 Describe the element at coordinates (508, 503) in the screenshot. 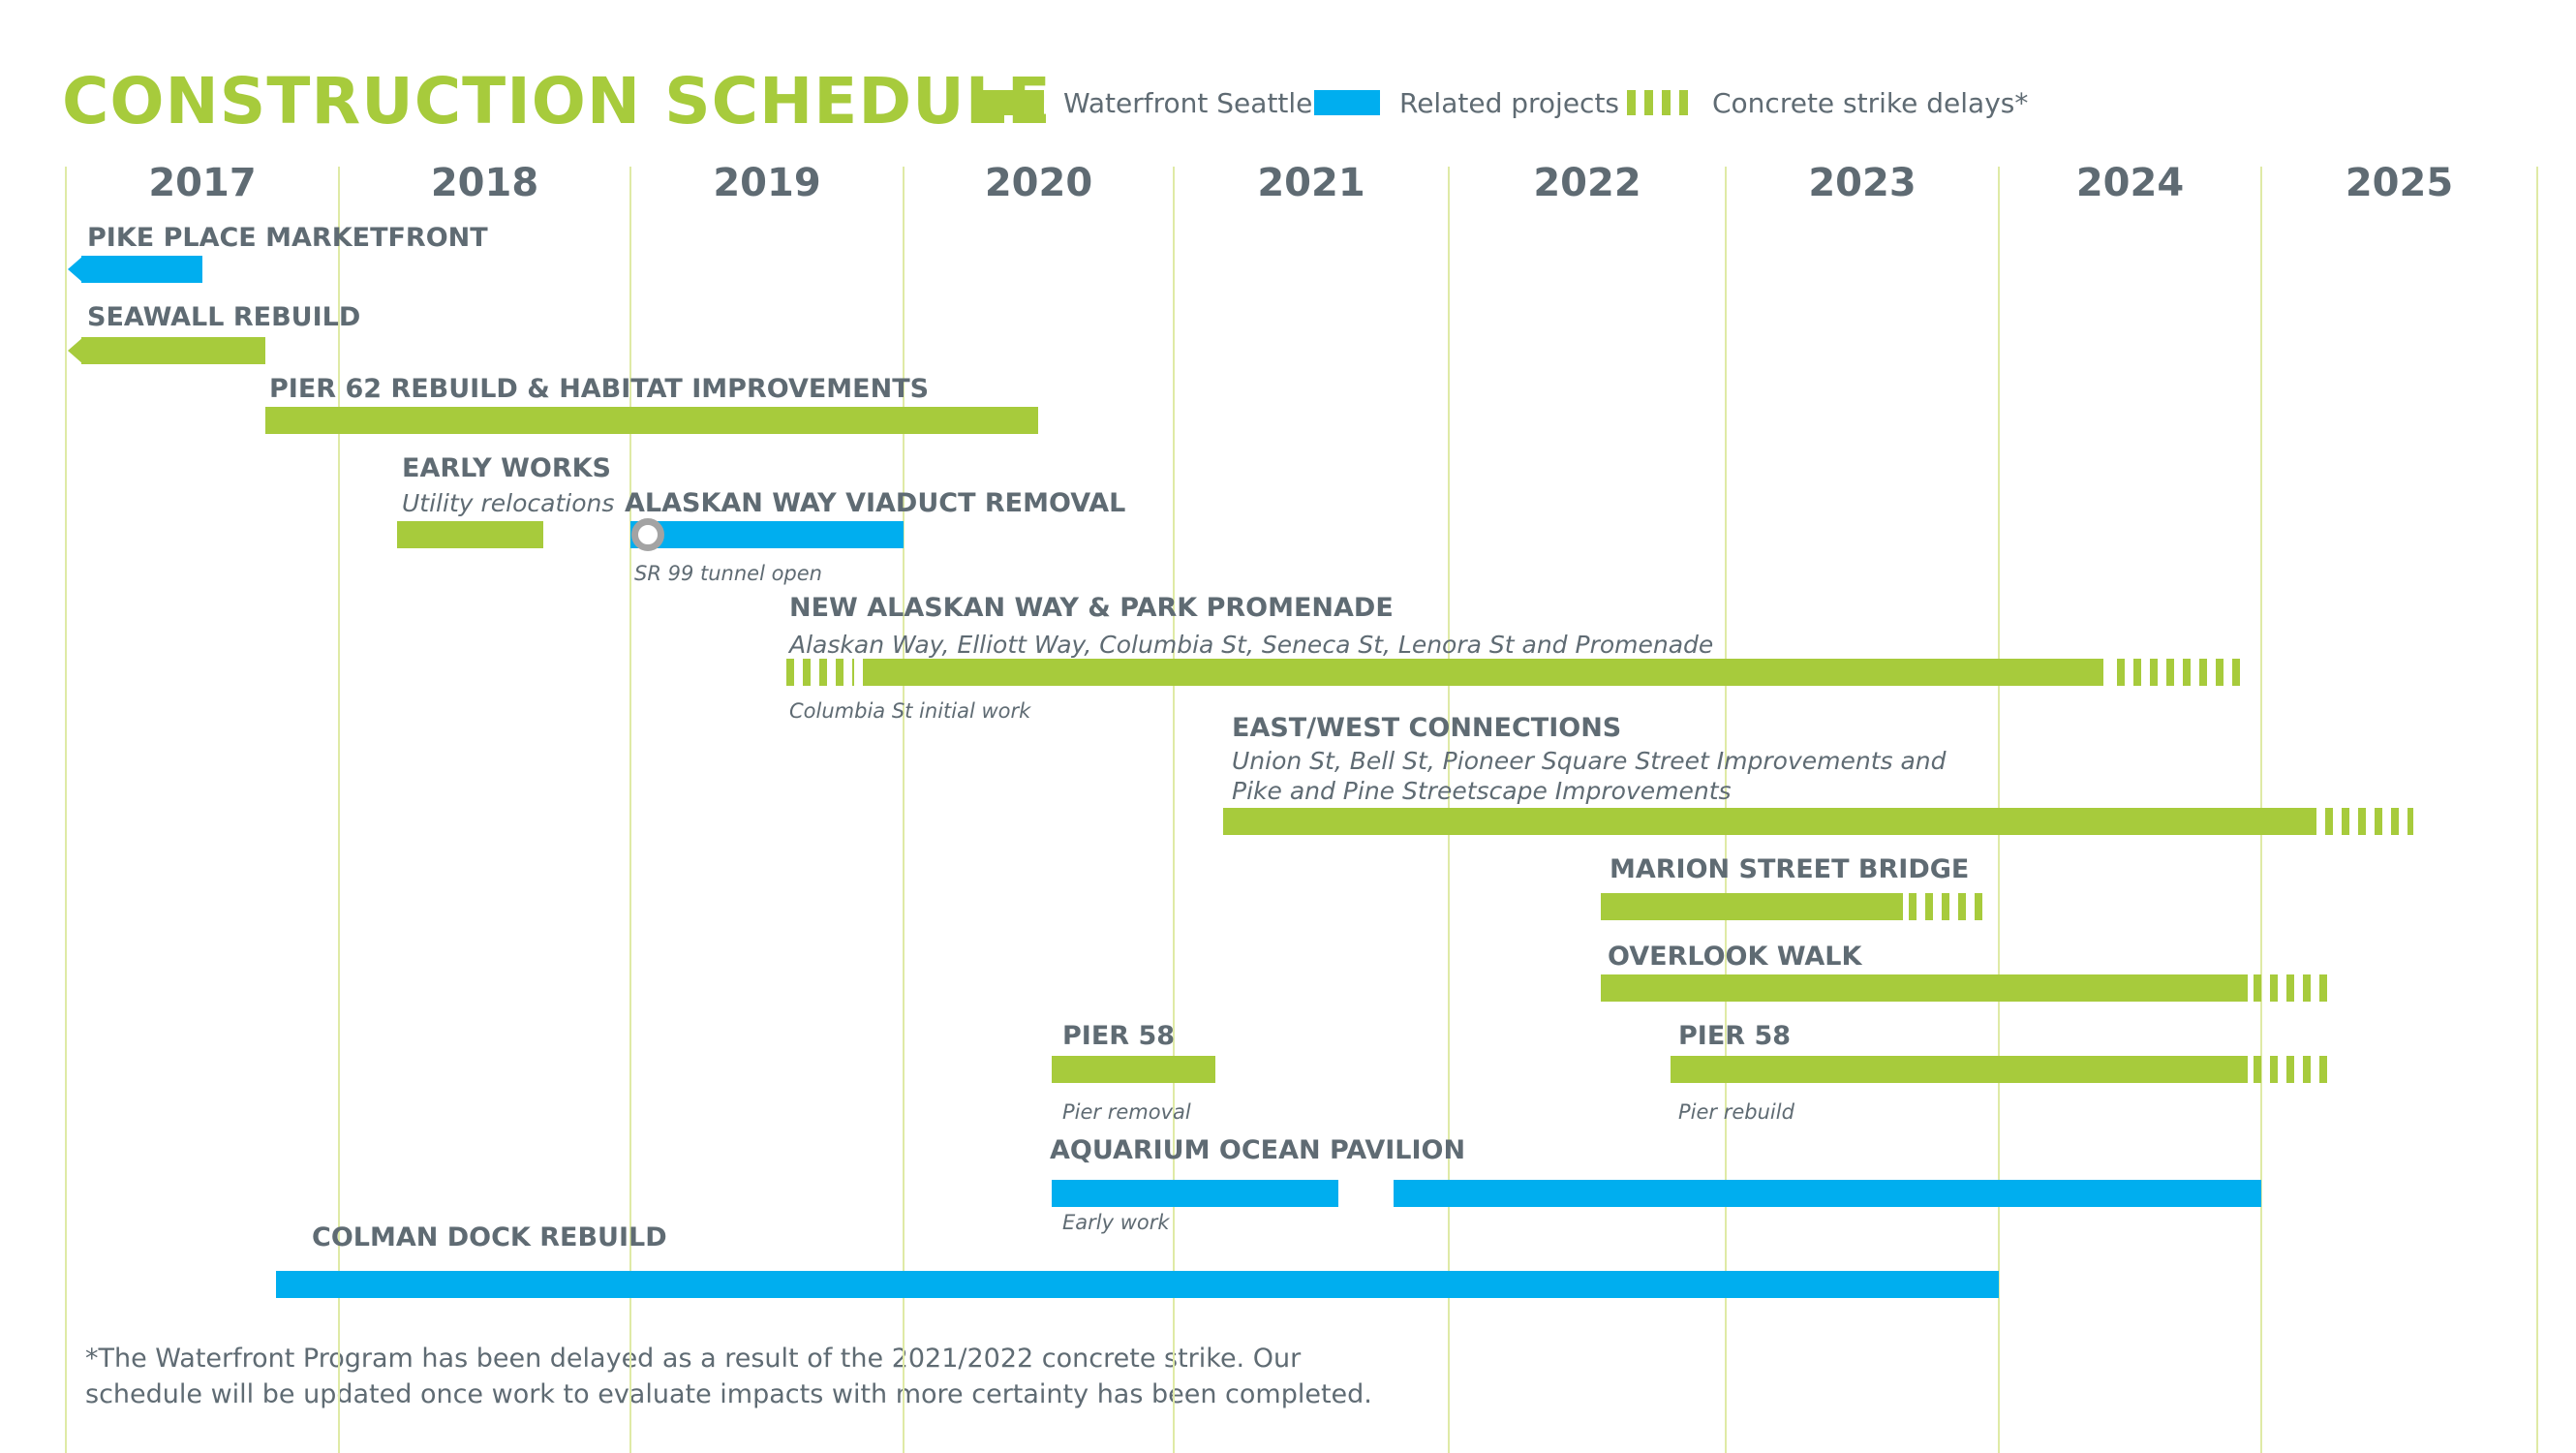

I see `task-subtitle-early-works: Utility relocations` at that location.